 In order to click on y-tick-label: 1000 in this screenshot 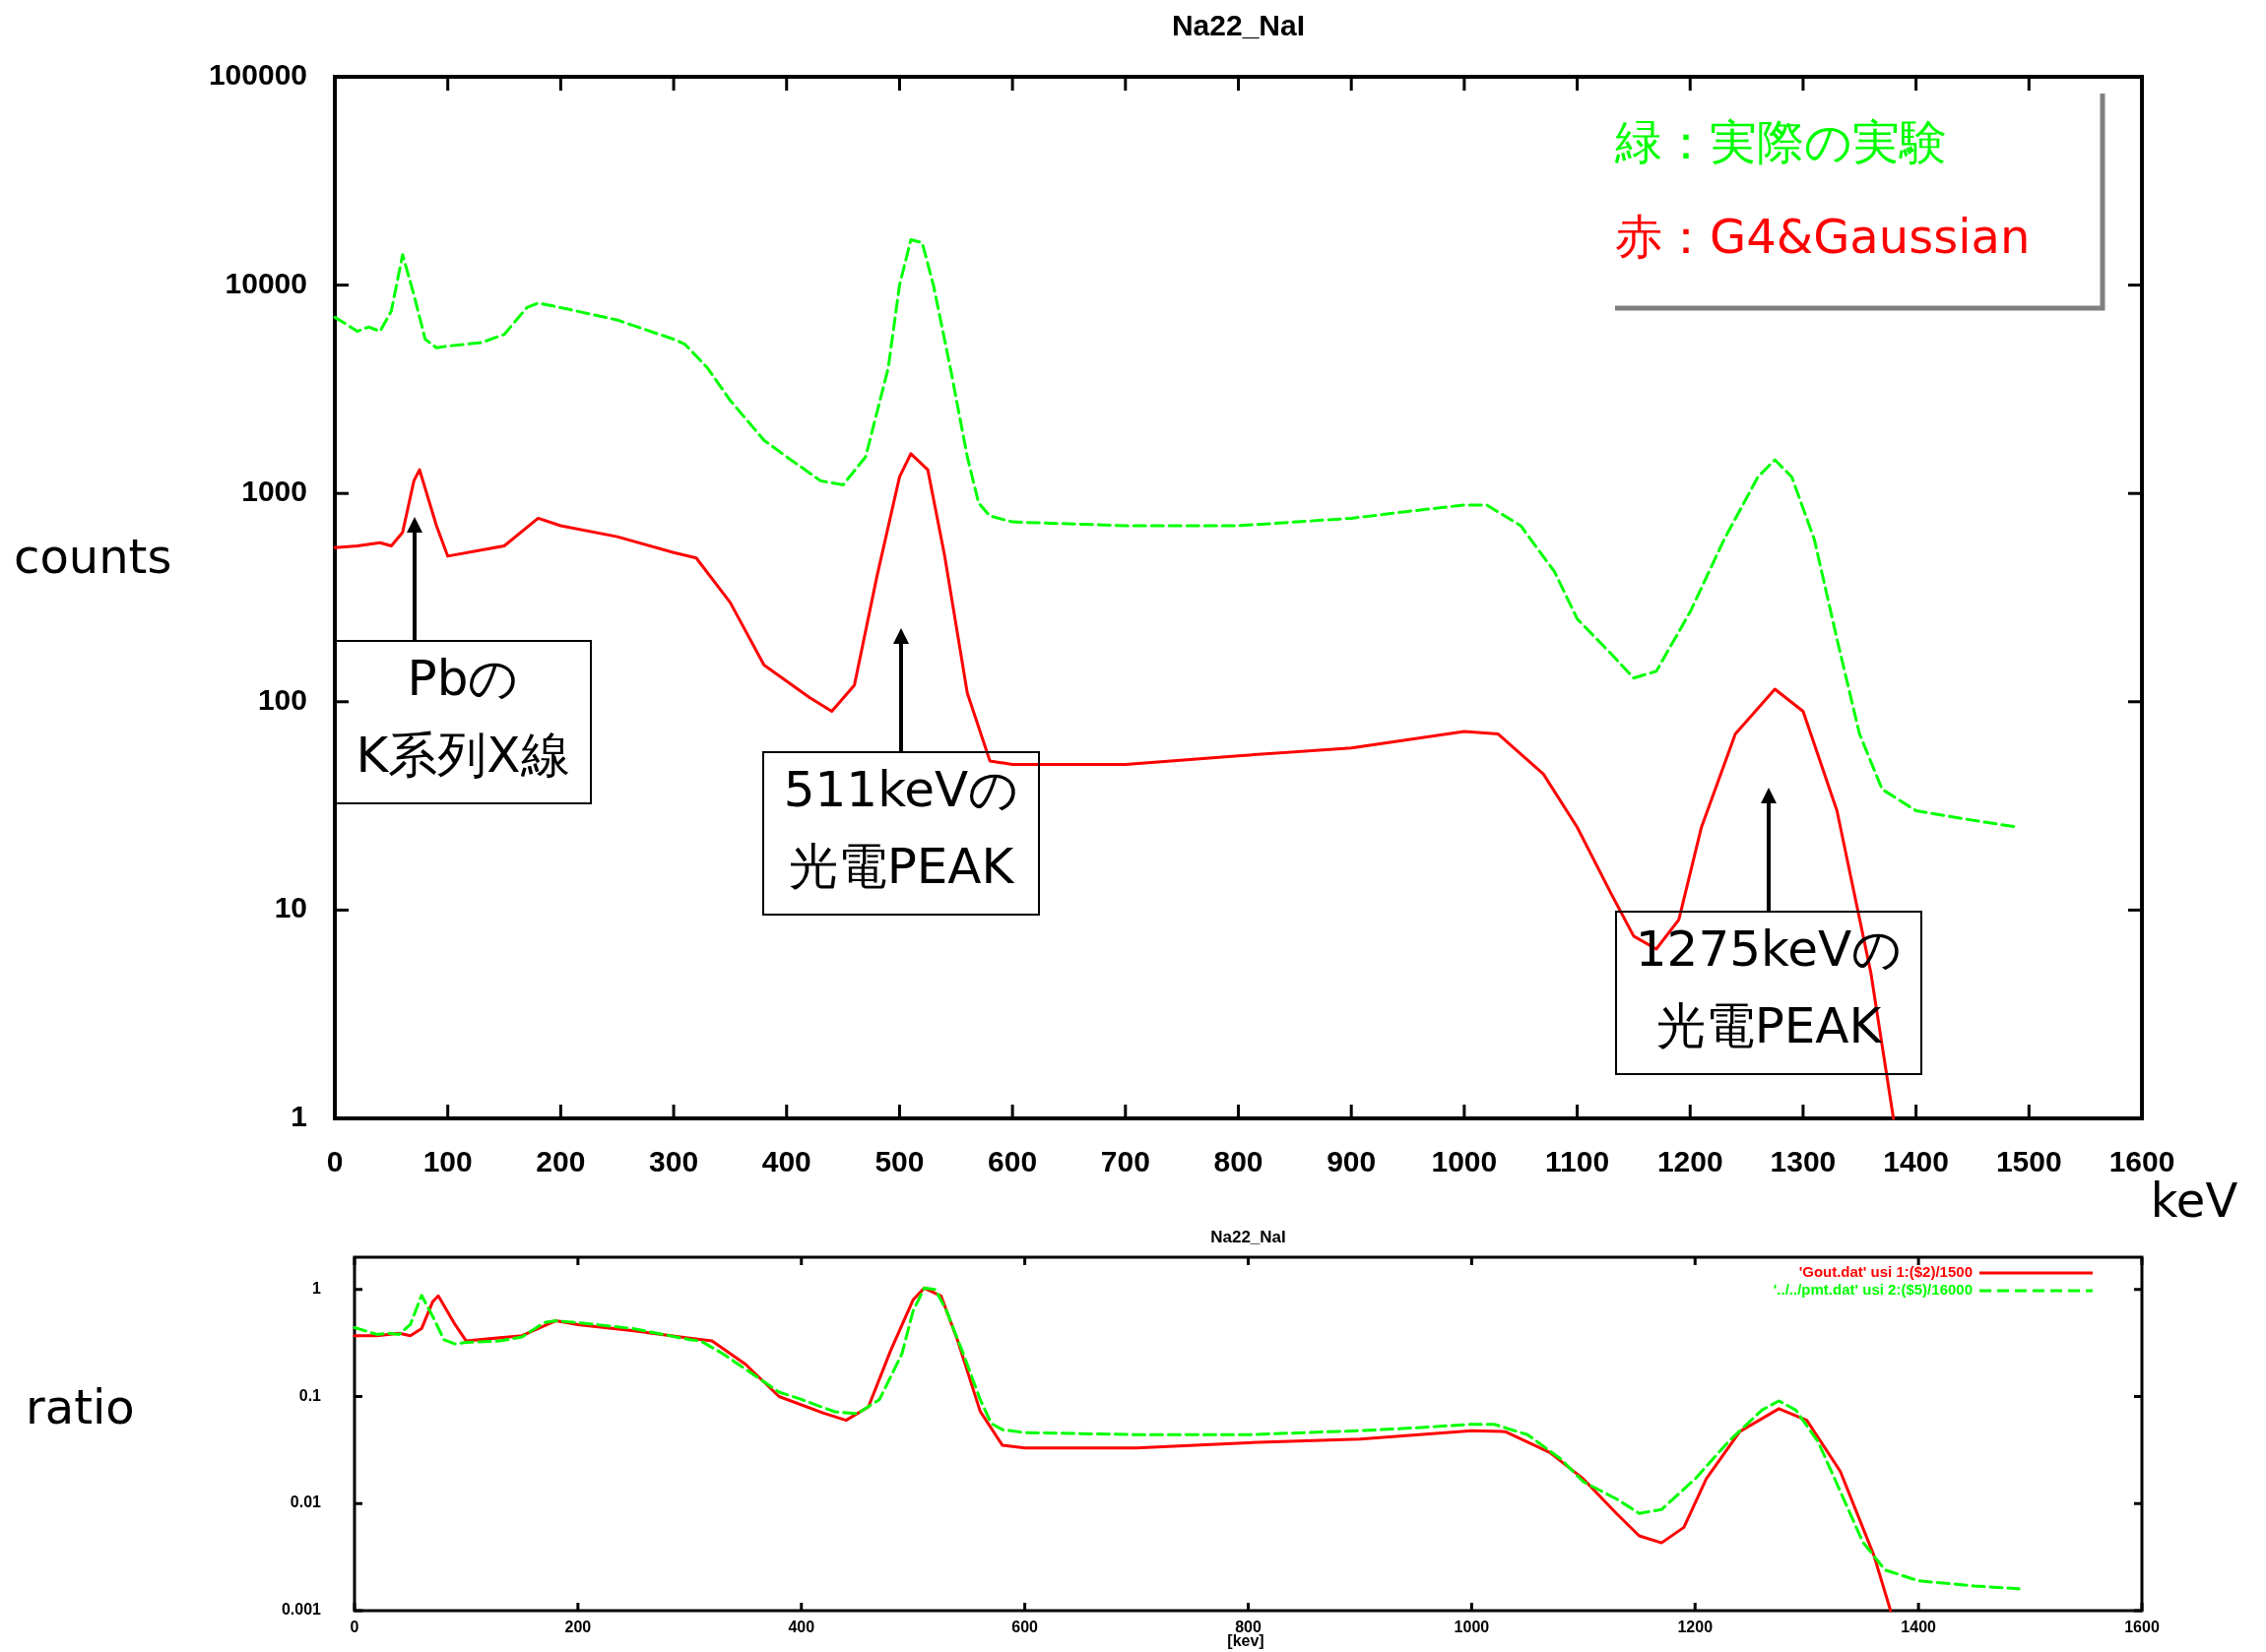, I will do `click(274, 491)`.